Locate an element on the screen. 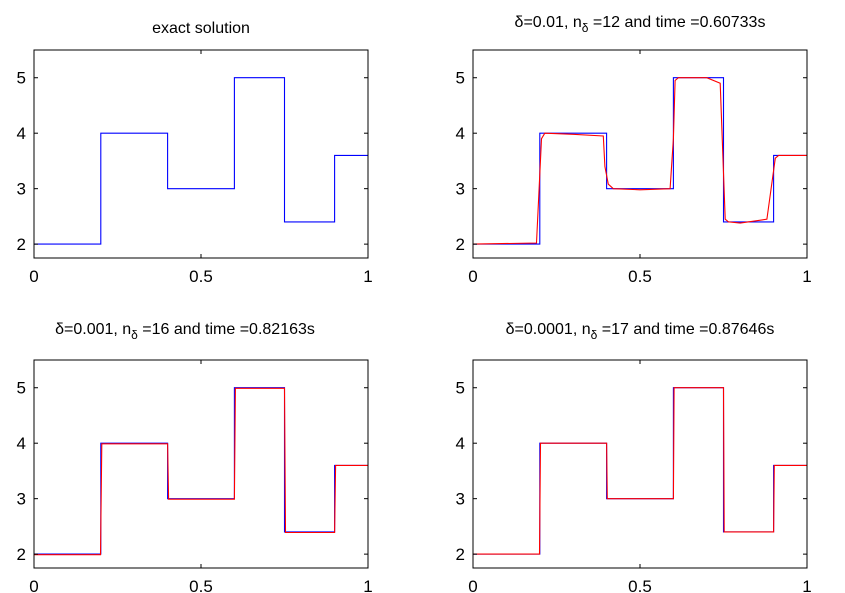 This screenshot has height=593, width=845. subplot-title: exact solution is located at coordinates (201, 28).